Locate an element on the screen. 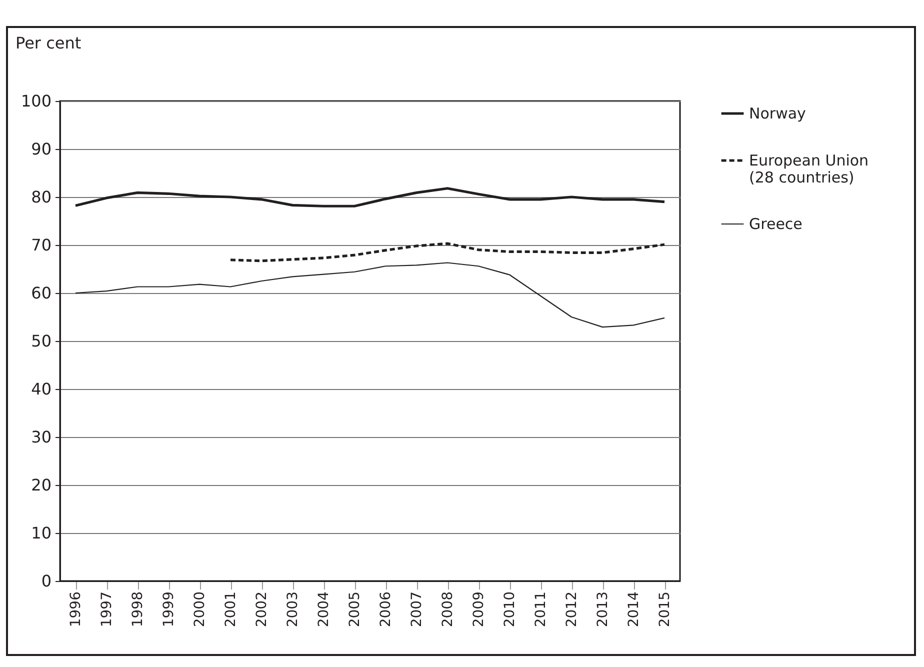  x-tick-label: 1998 is located at coordinates (138, 610).